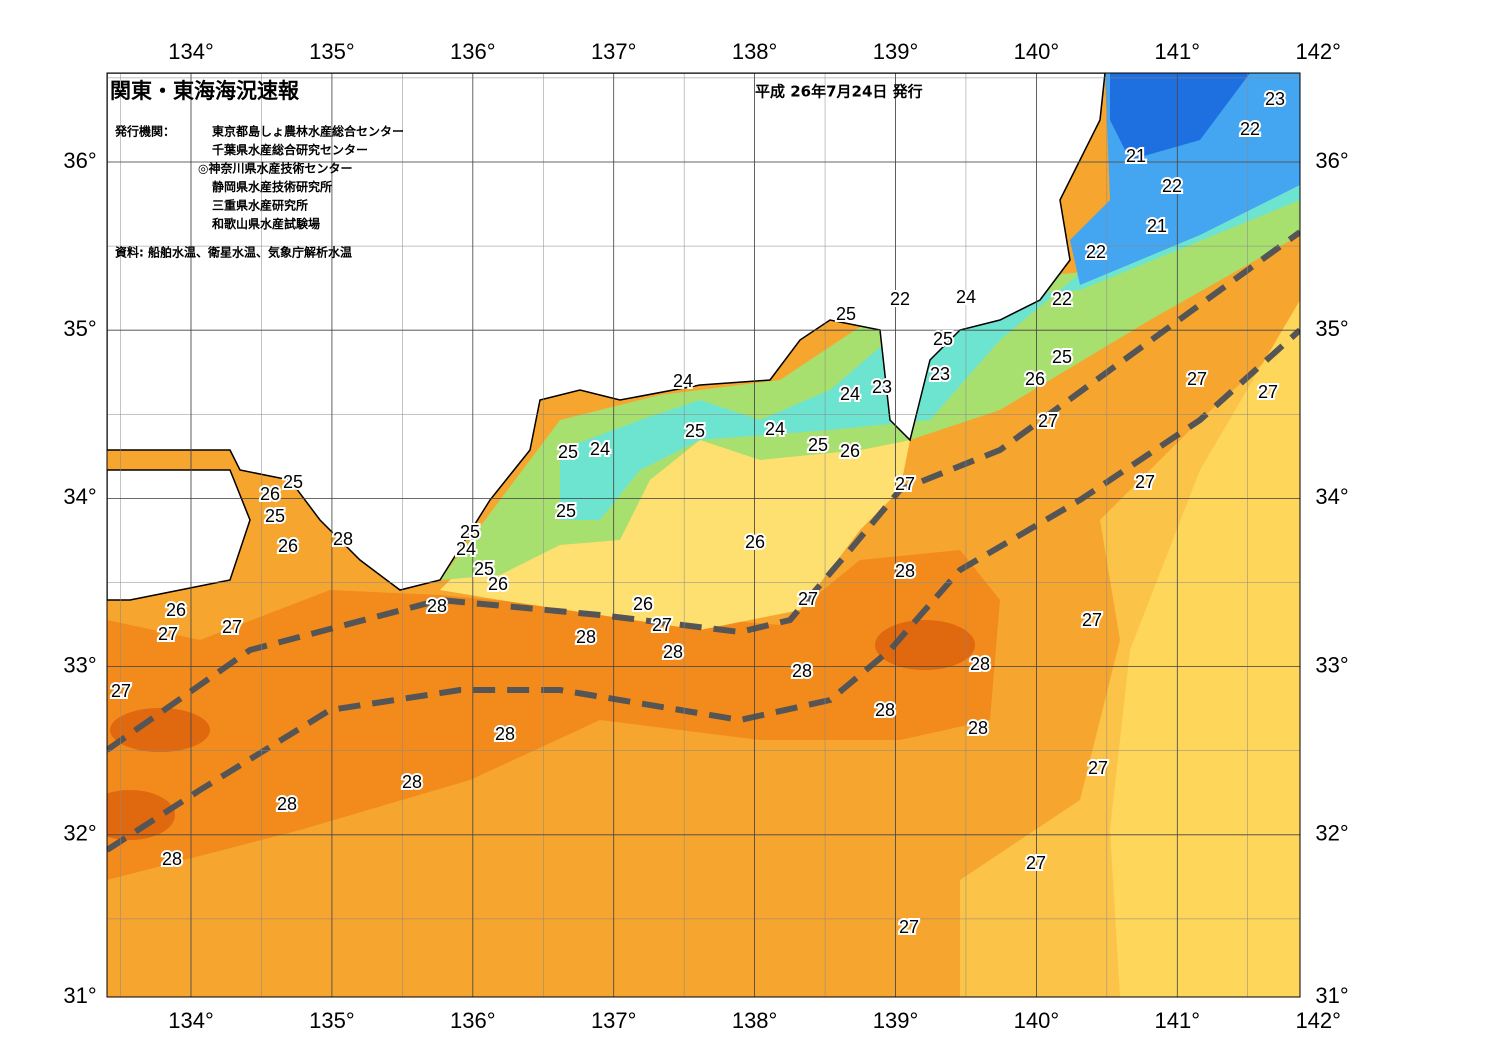 The width and height of the screenshot is (1503, 1064). What do you see at coordinates (233, 252) in the screenshot?
I see `source: 資料: 船舶水温、衛星水温、気象庁解析水温` at bounding box center [233, 252].